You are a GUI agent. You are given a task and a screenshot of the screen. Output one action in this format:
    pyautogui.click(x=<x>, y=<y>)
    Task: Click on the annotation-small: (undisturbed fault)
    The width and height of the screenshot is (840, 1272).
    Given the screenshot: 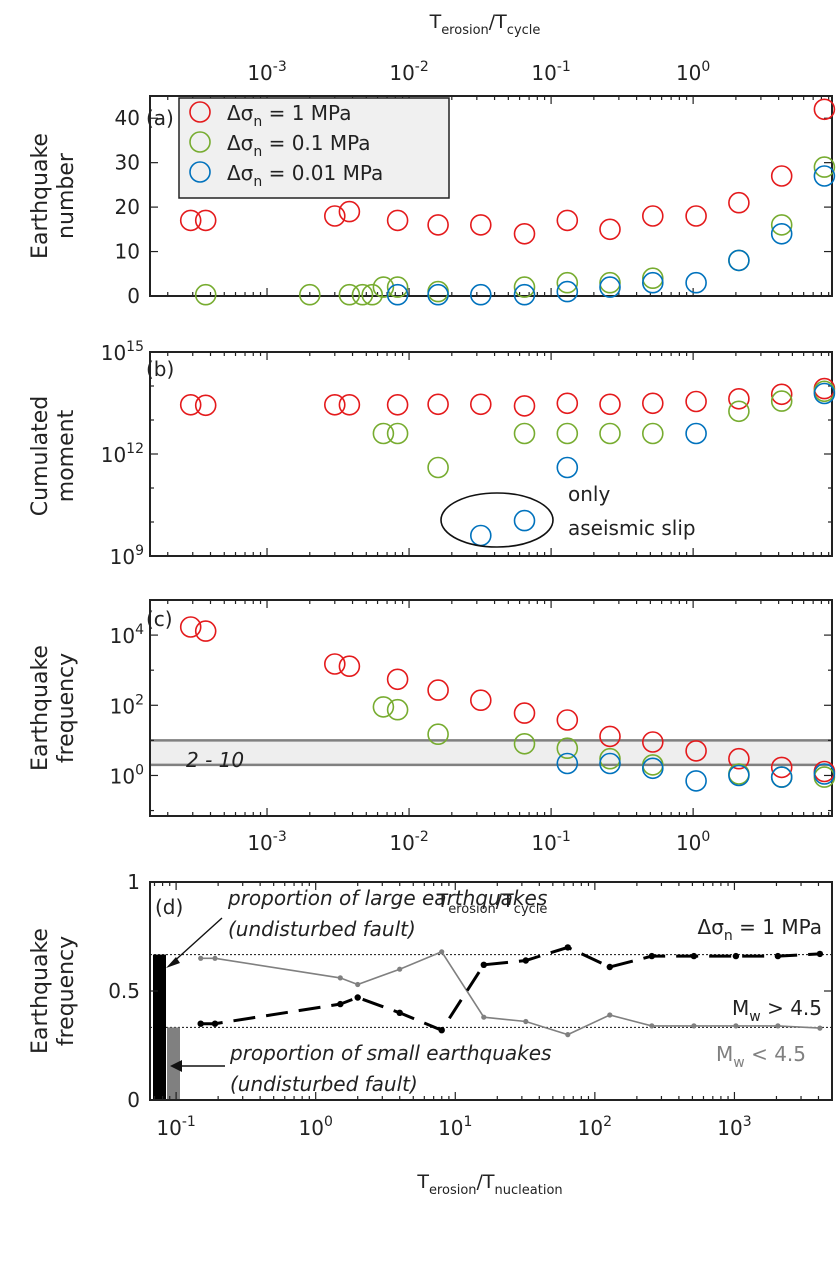 What is the action you would take?
    pyautogui.click(x=324, y=1084)
    